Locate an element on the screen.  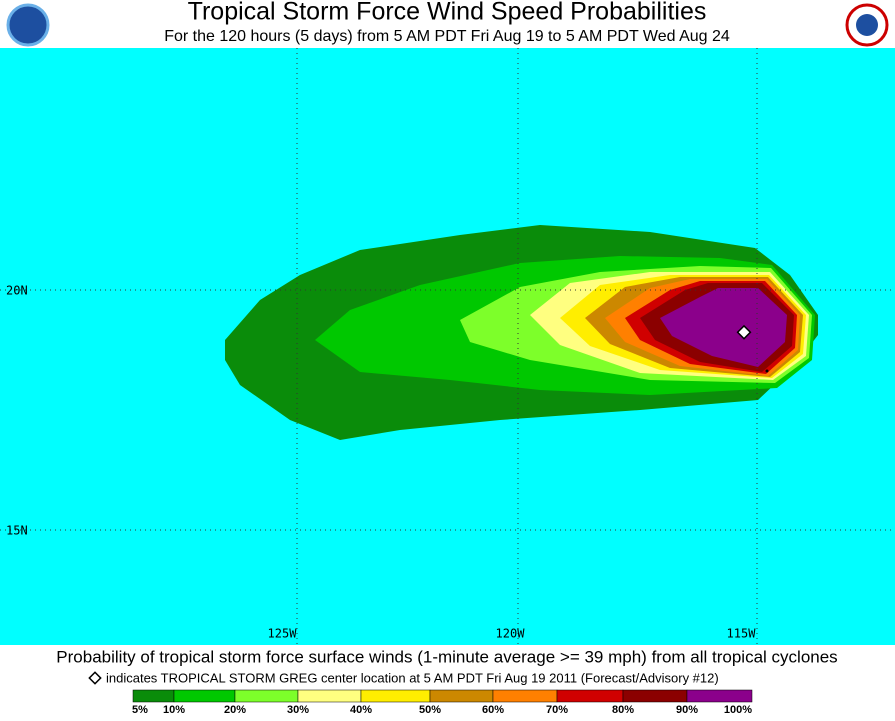
legend-label: 30% is located at coordinates (298, 710).